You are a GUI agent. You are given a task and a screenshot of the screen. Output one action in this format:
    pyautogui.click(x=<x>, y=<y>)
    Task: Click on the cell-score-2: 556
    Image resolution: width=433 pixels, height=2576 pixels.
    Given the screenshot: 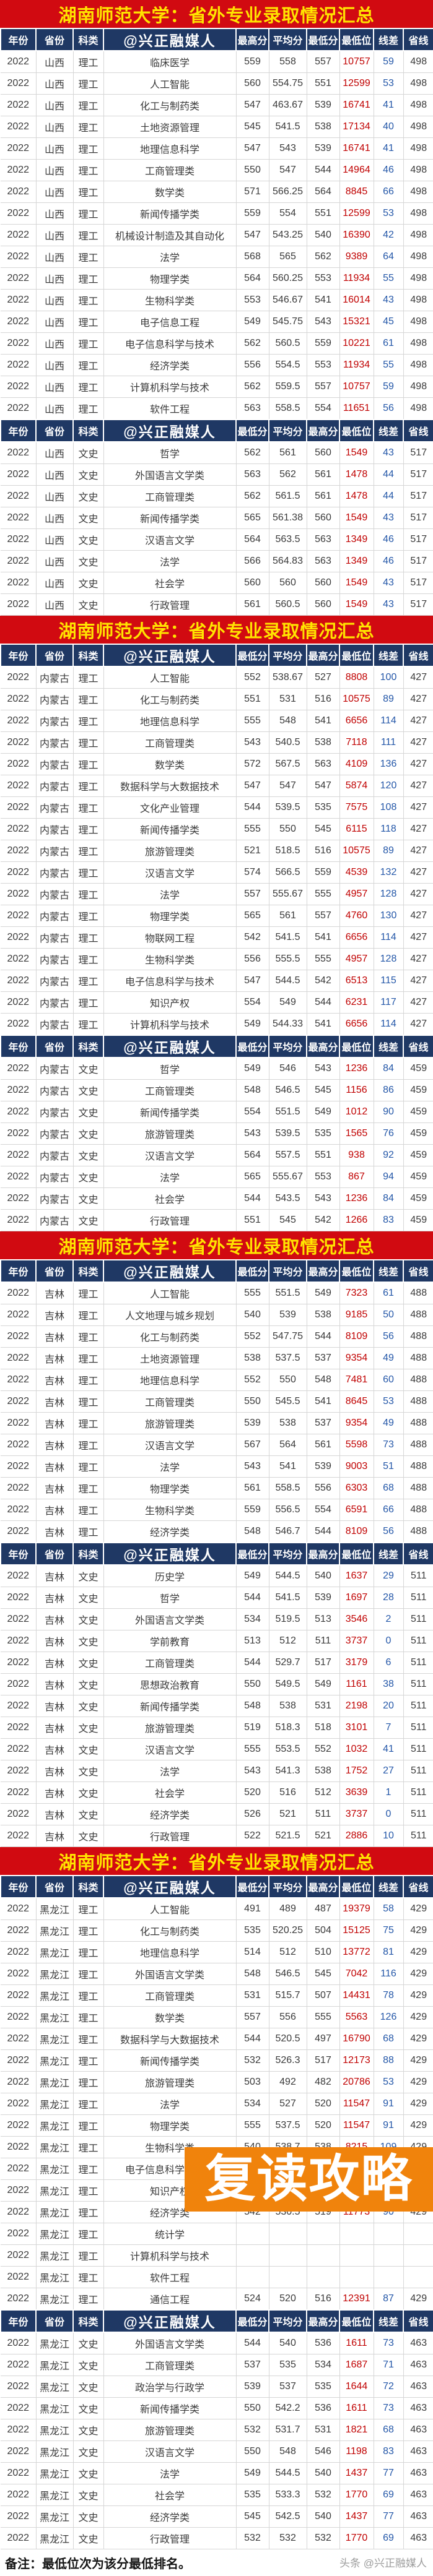 What is the action you would take?
    pyautogui.click(x=287, y=2017)
    